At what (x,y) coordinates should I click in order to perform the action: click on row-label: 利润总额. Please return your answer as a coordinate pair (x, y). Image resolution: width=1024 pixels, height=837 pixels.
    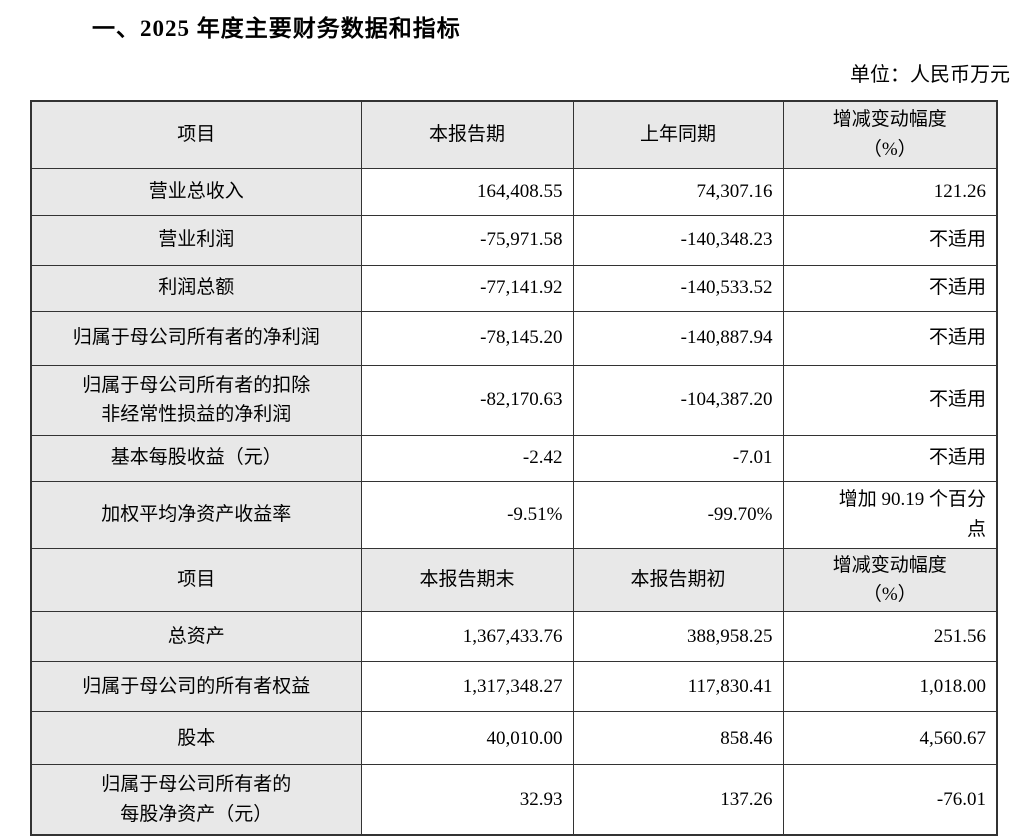
    Looking at the image, I should click on (196, 288).